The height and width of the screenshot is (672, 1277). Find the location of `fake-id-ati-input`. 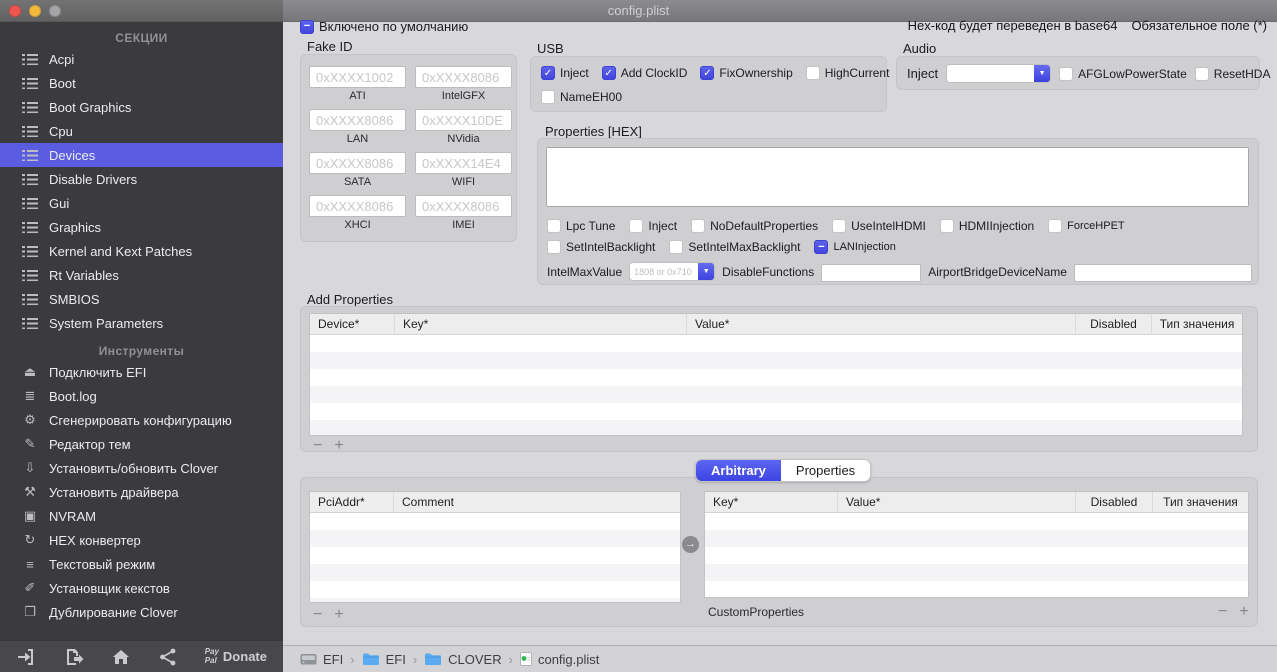

fake-id-ati-input is located at coordinates (357, 77).